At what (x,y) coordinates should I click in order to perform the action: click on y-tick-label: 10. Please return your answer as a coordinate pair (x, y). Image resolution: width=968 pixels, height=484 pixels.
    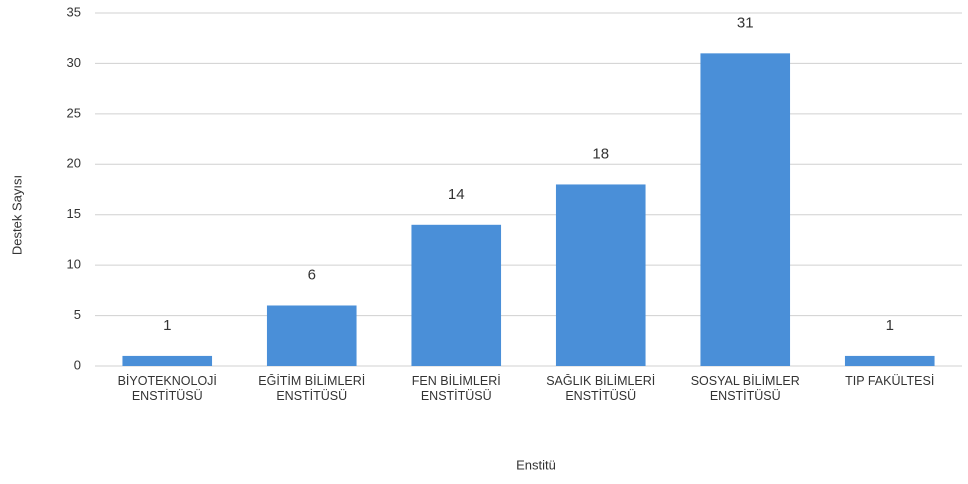
    Looking at the image, I should click on (74, 264).